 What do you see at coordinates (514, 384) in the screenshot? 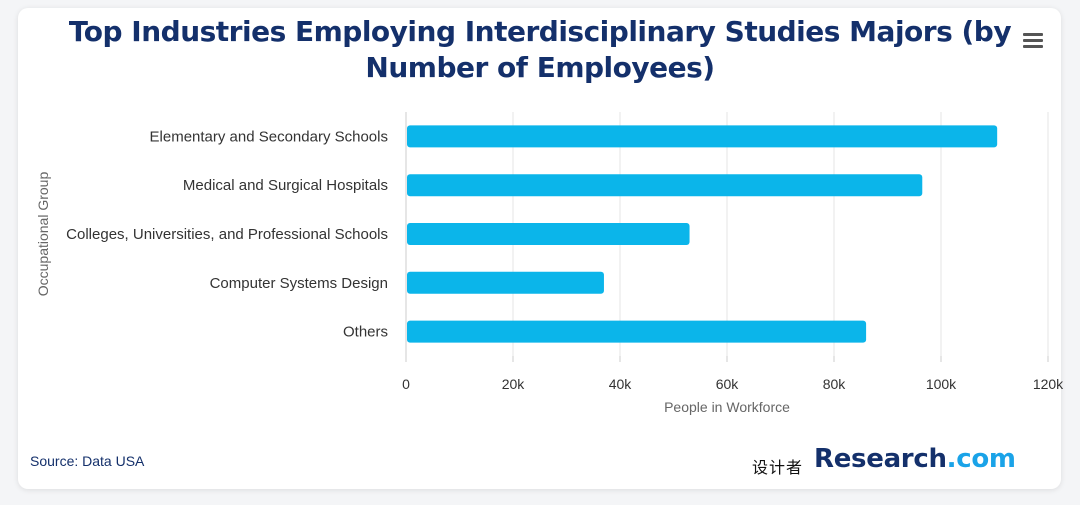
I see `x-tick-label: 20k` at bounding box center [514, 384].